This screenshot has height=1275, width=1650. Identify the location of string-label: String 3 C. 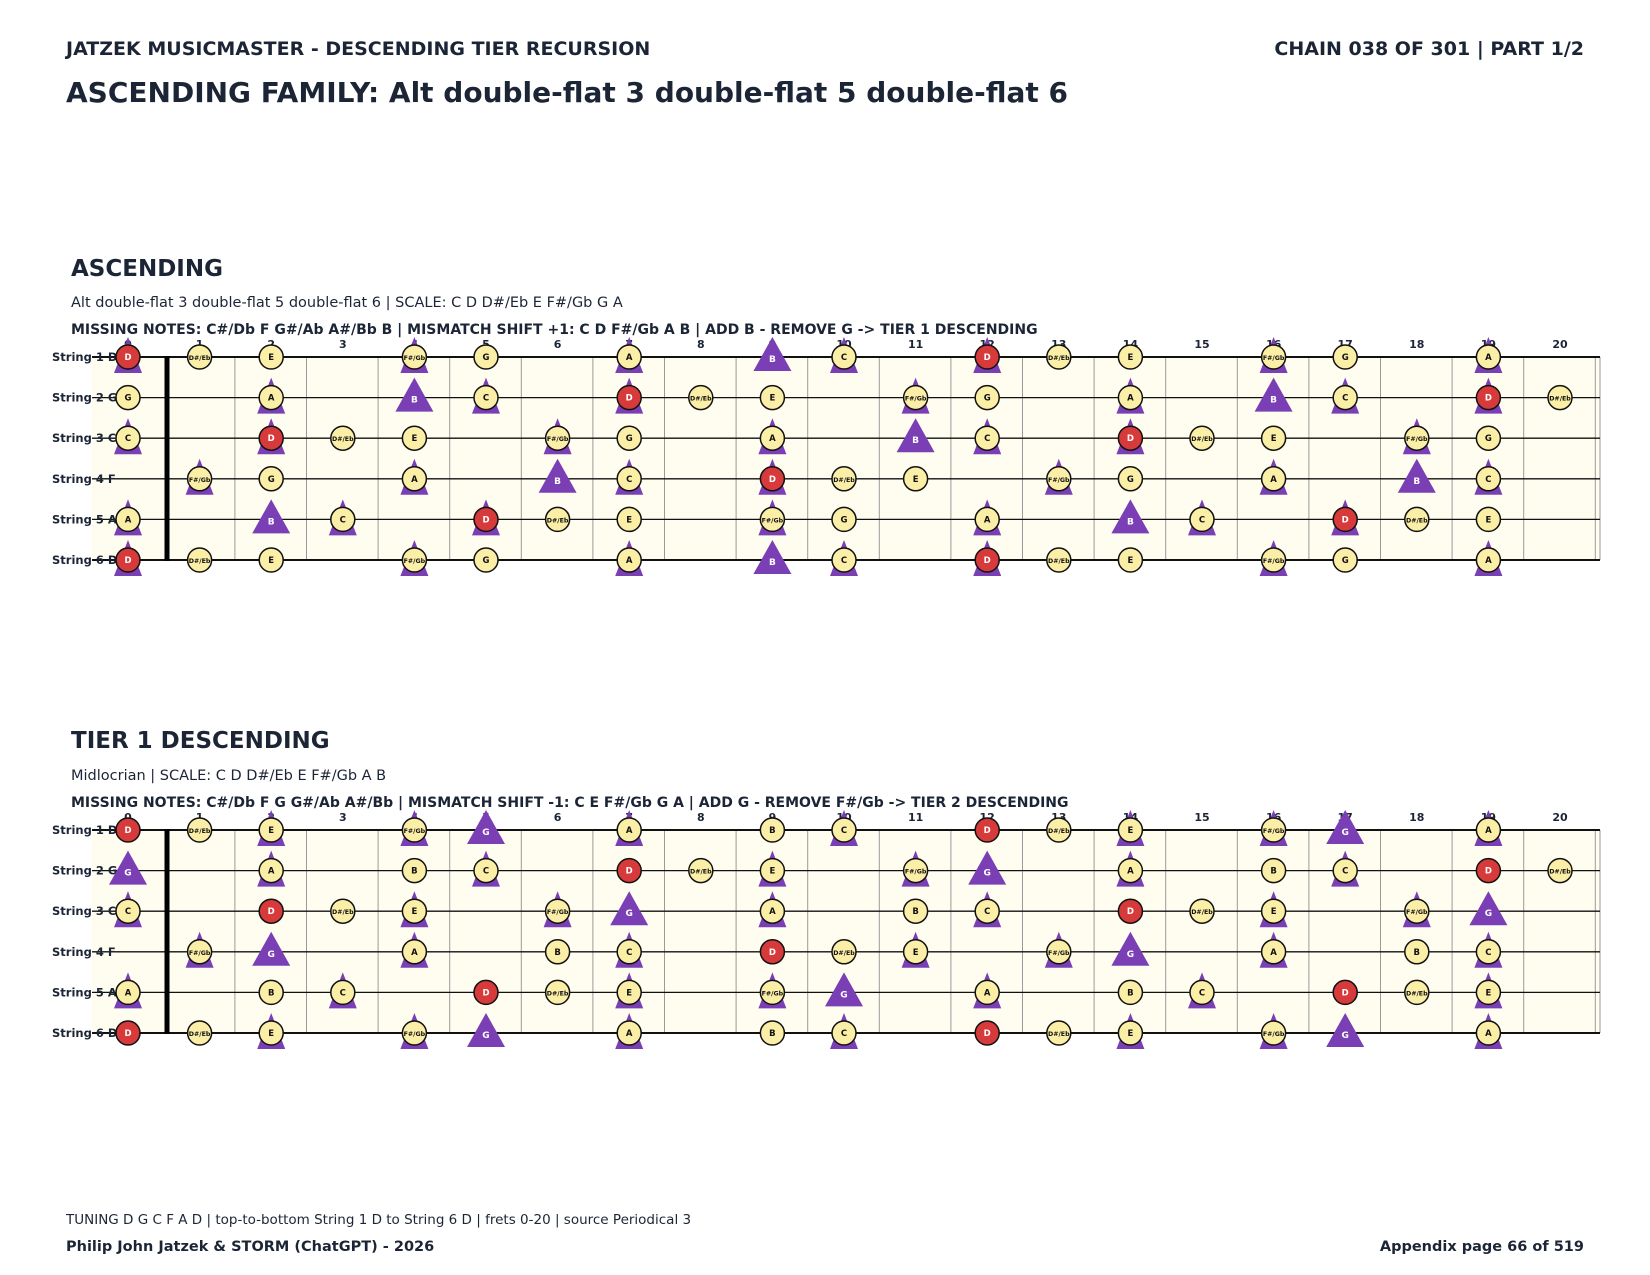
(84, 911).